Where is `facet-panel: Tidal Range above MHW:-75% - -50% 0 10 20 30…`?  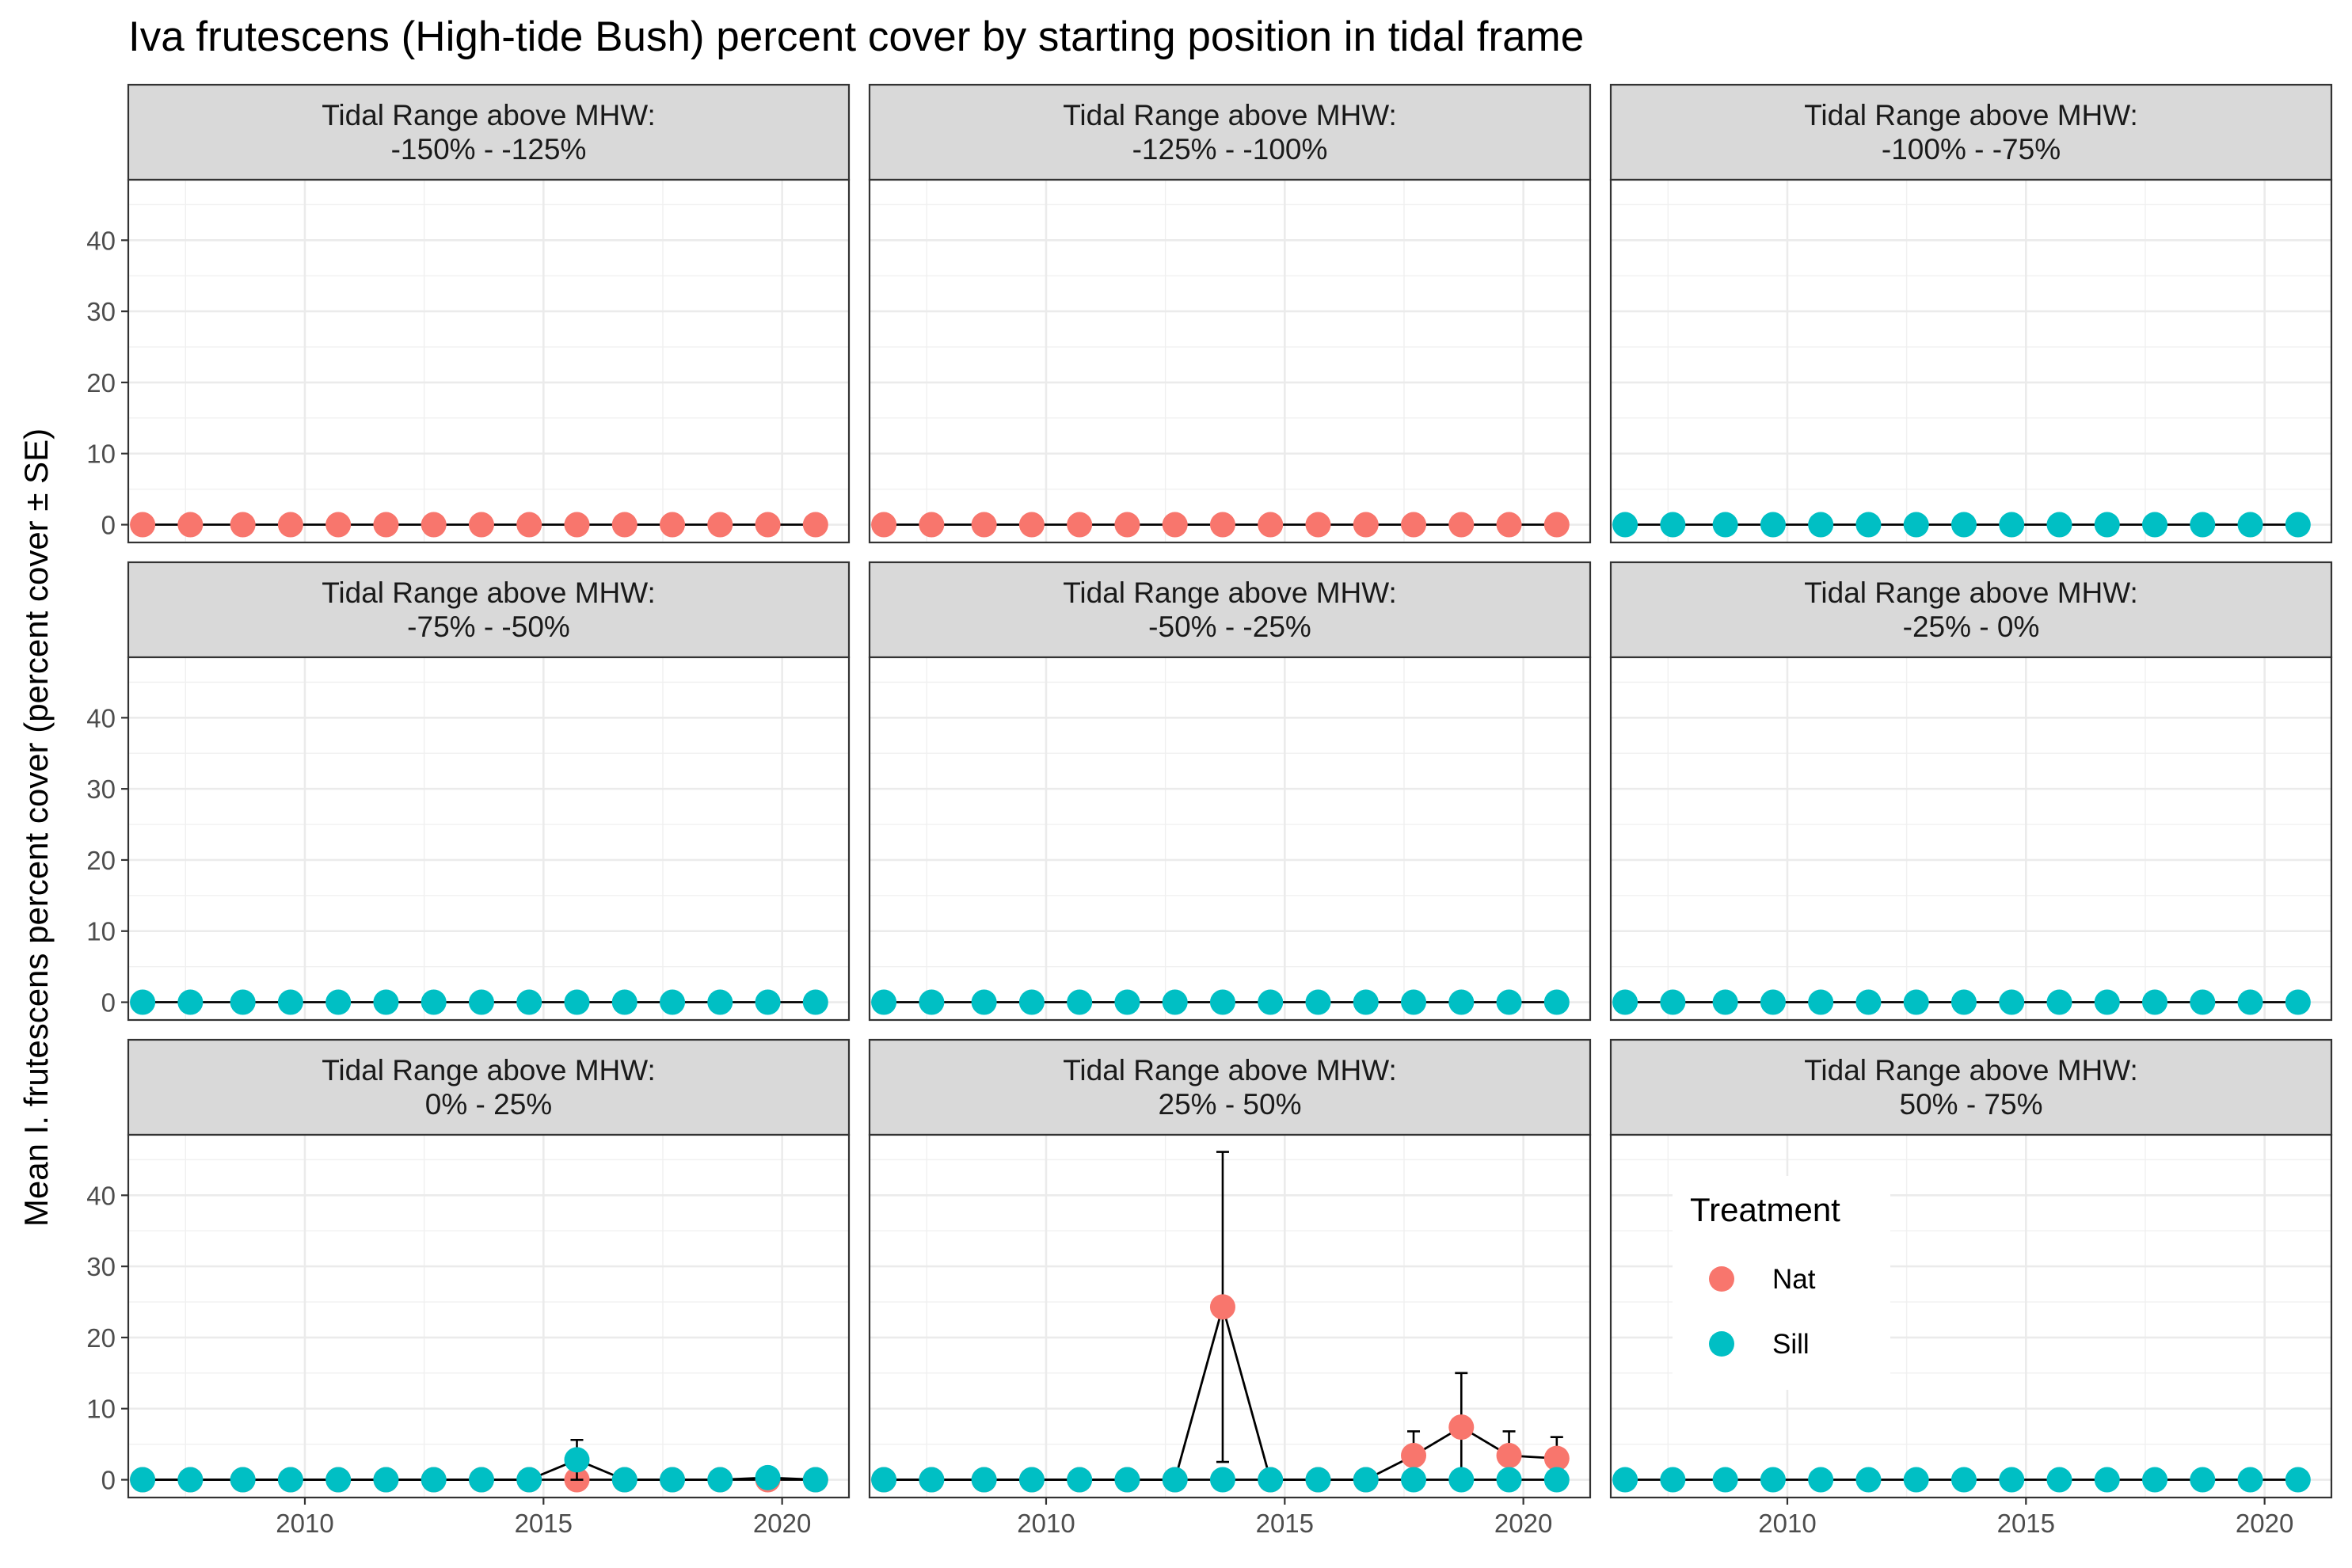
facet-panel: Tidal Range above MHW:-75% - -50% 0 10 20 30… is located at coordinates (468, 791).